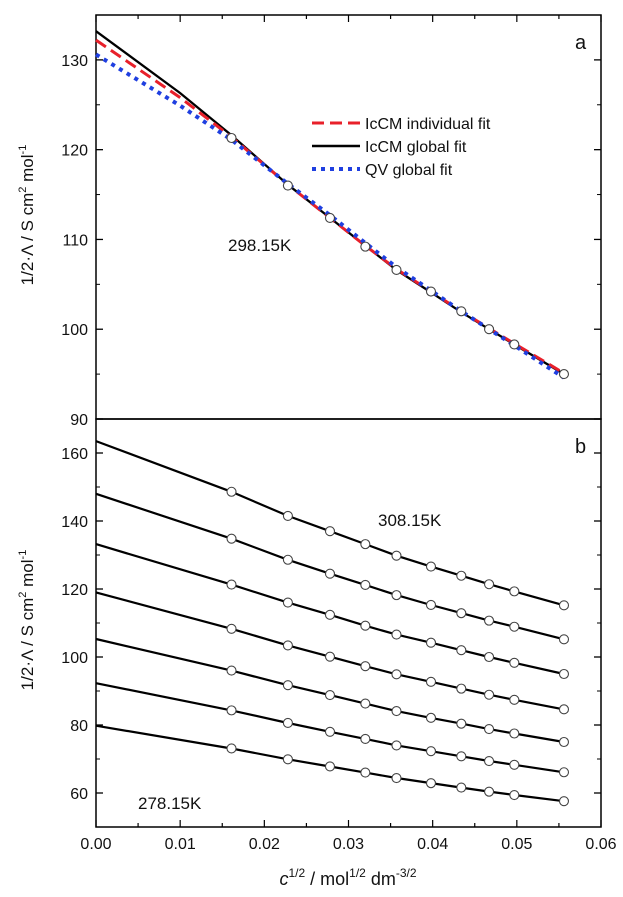 Image resolution: width=623 pixels, height=897 pixels. What do you see at coordinates (432, 844) in the screenshot?
I see `x-tick-label: 0.04` at bounding box center [432, 844].